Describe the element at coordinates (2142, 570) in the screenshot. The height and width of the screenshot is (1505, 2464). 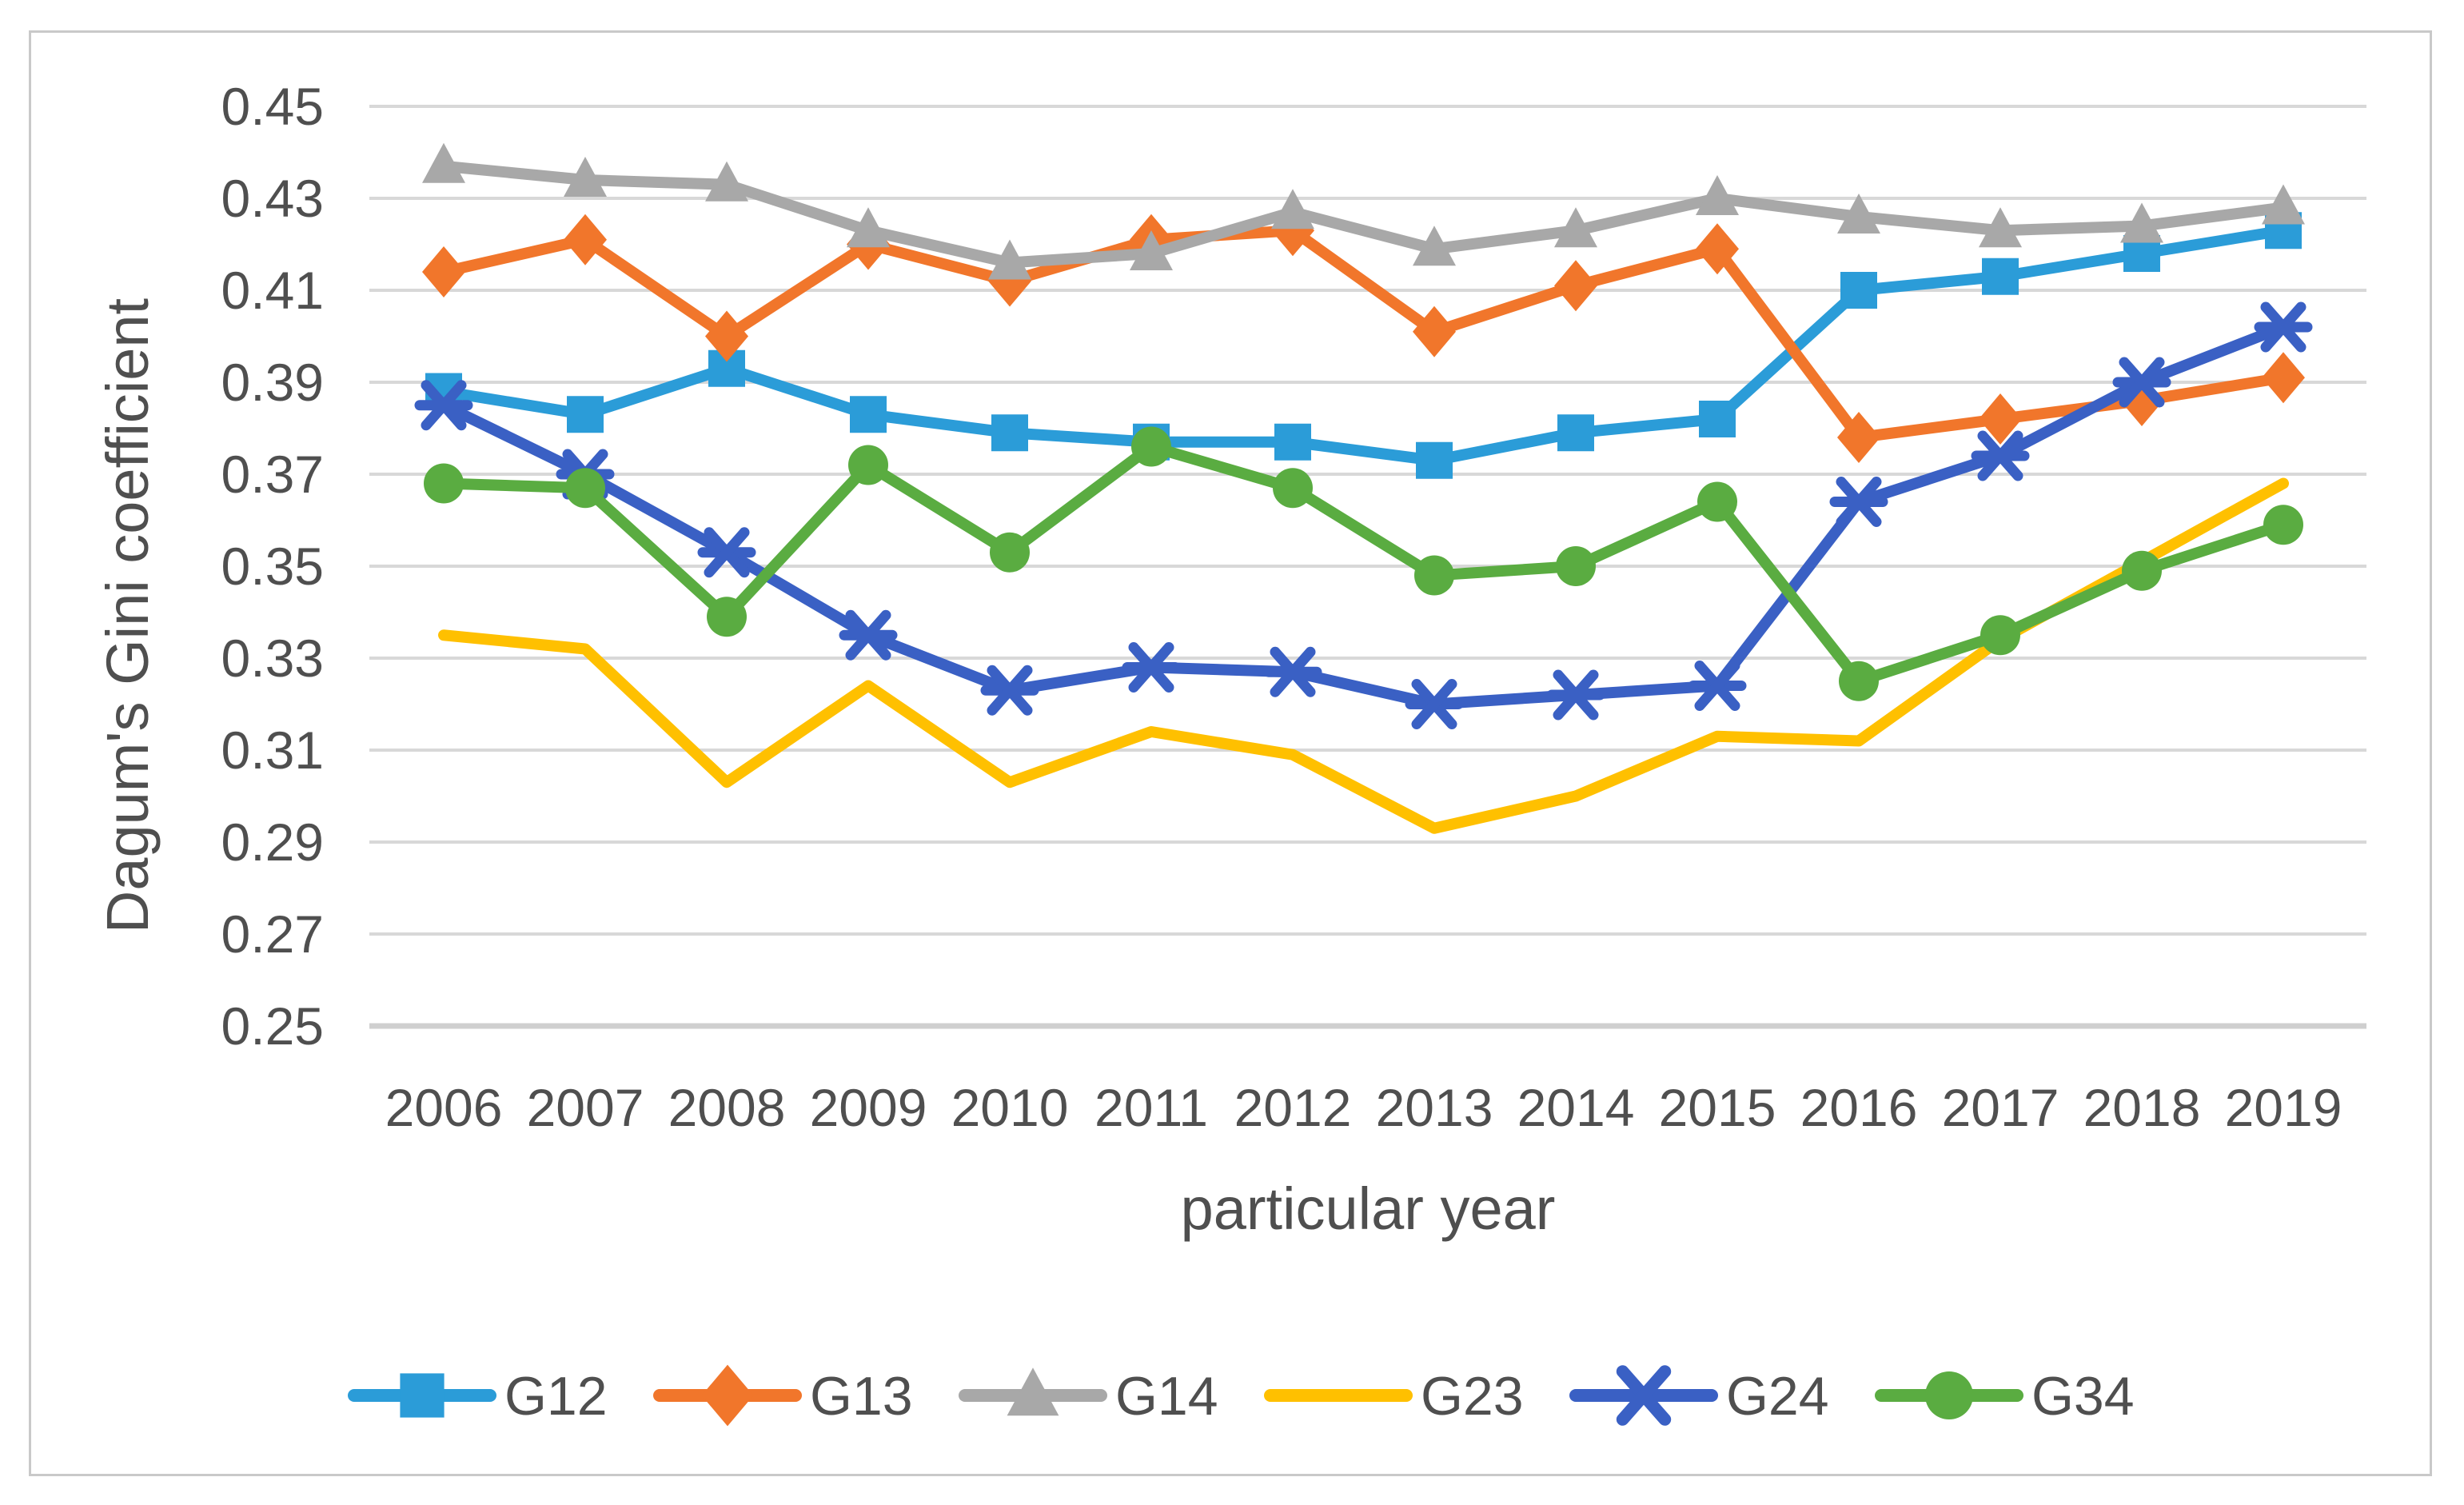
I see `marker-G34-2018` at that location.